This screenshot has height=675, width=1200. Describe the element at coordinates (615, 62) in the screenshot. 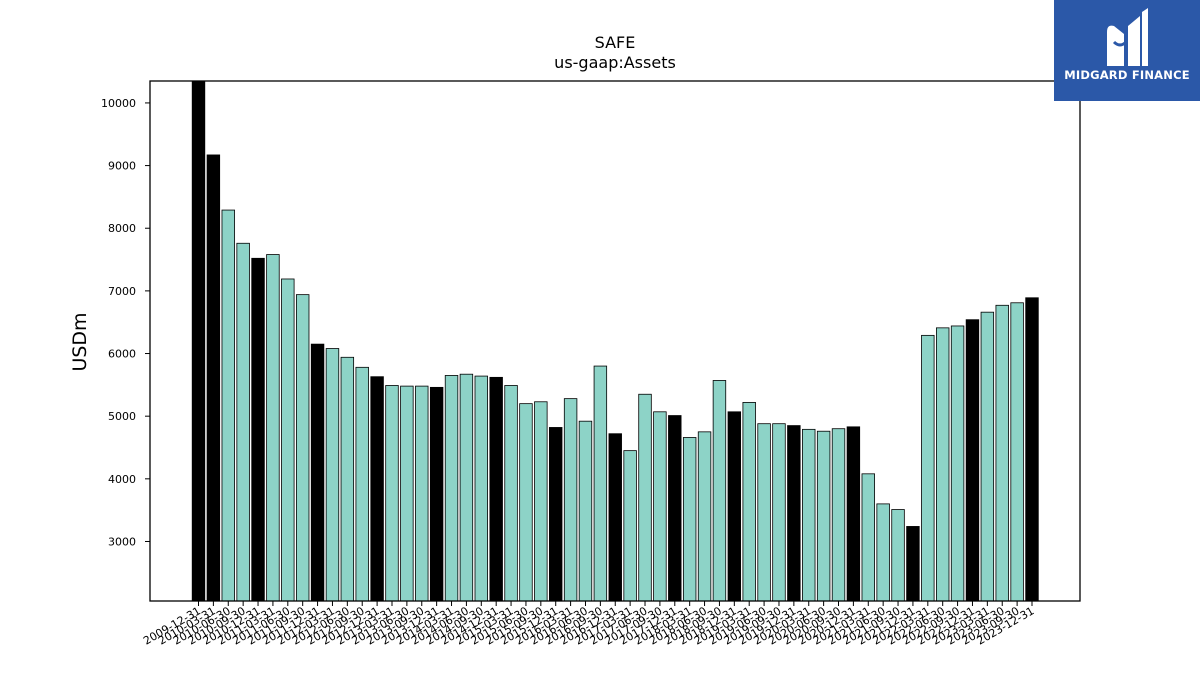

I see `chart-subtitle: us-gaap:Assets` at that location.